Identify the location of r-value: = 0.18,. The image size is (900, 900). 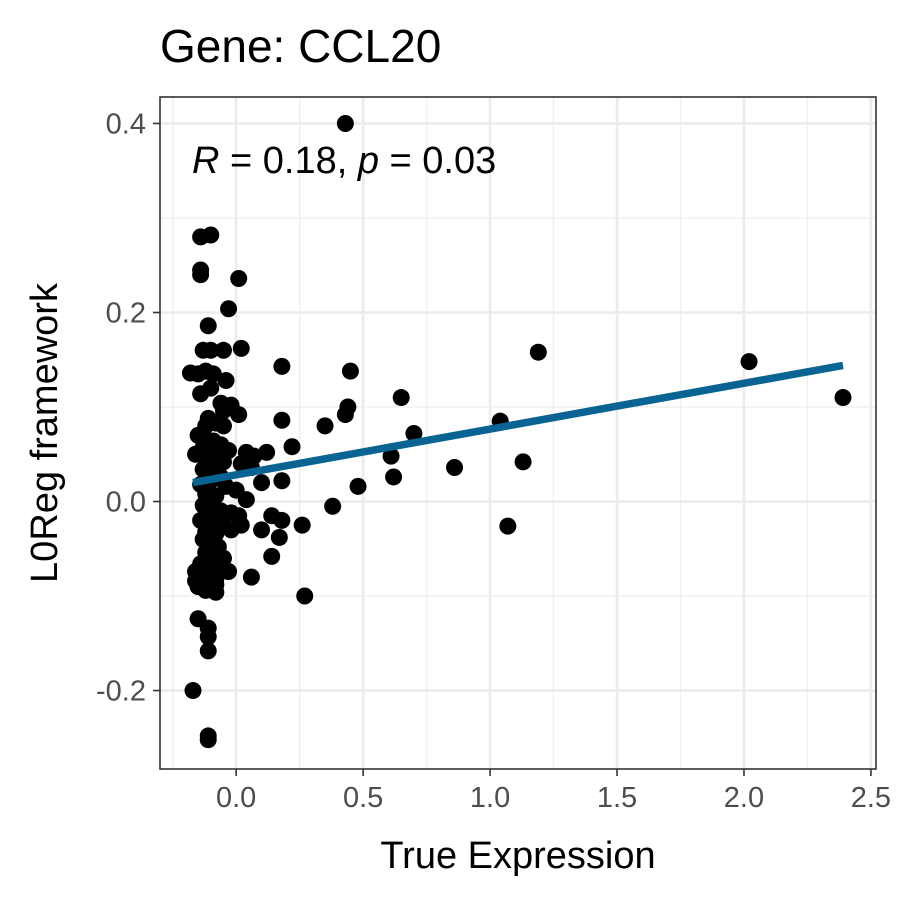
(288, 161).